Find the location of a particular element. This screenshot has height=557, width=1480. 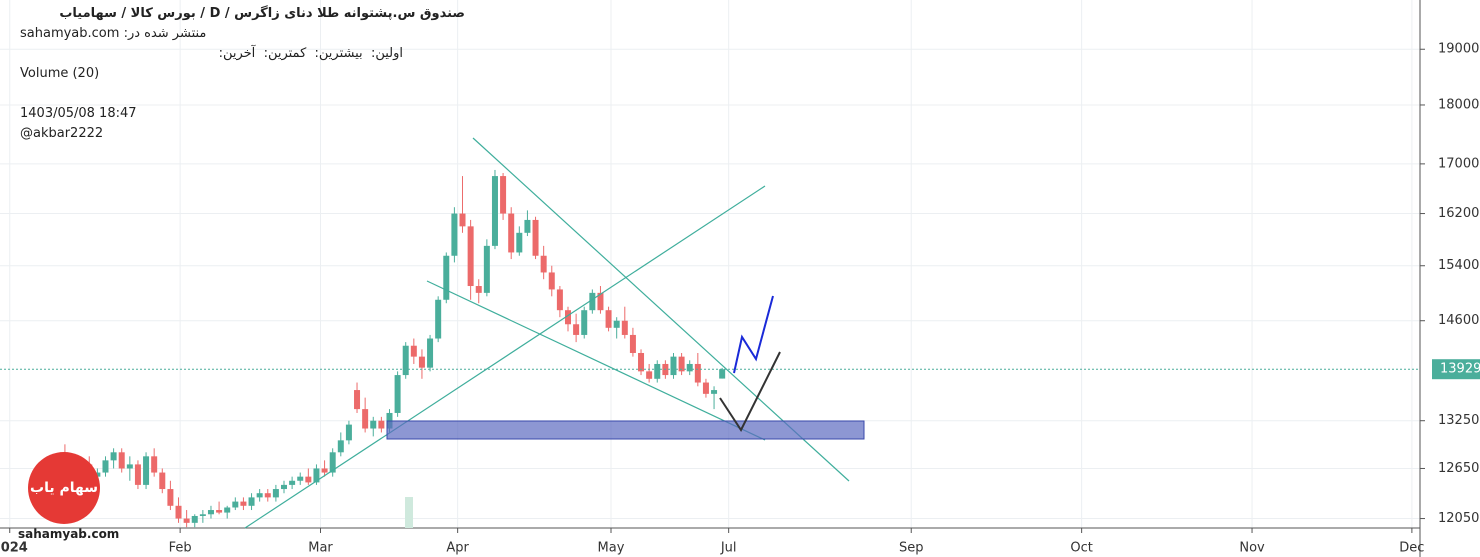

volume-label: Volume (20) is located at coordinates (60, 73).